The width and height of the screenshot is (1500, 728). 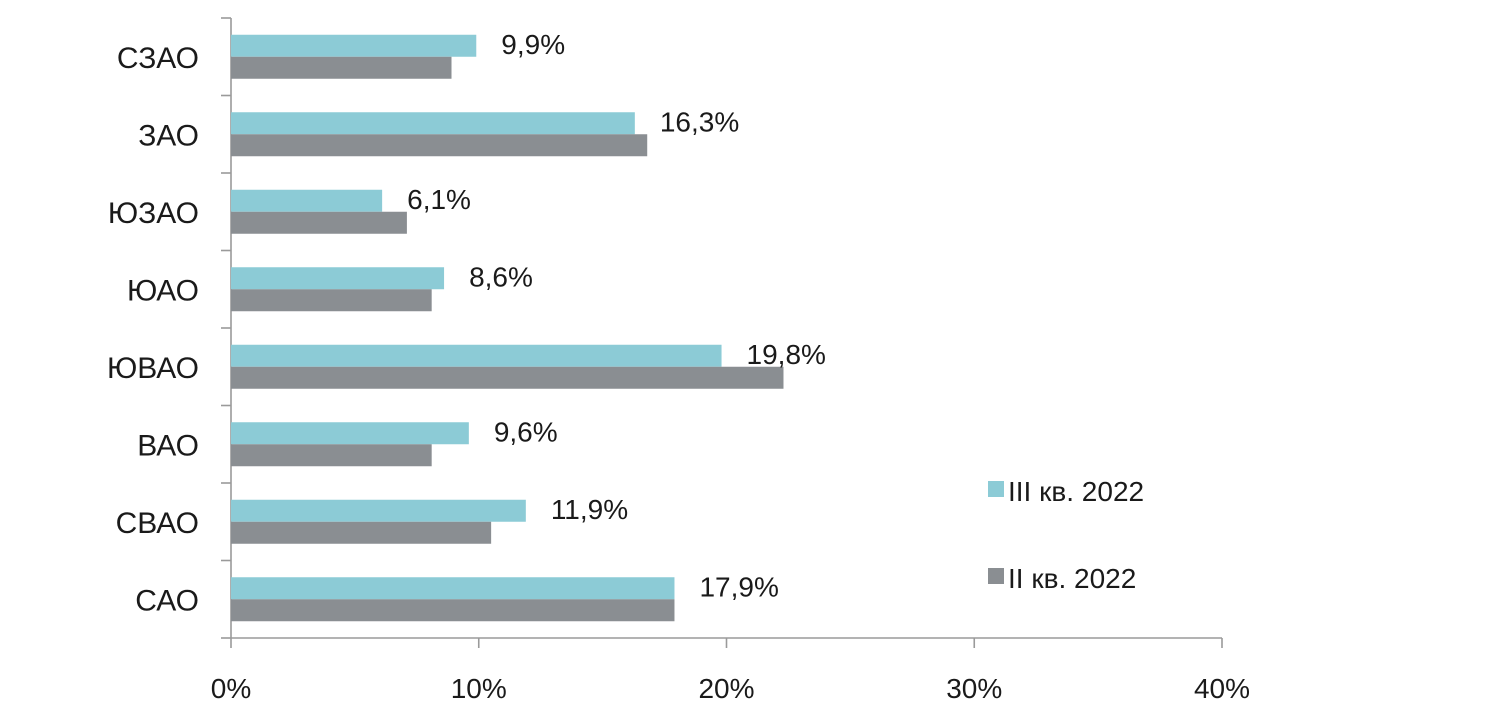 I want to click on data-label: 8,6%, so click(x=501, y=276).